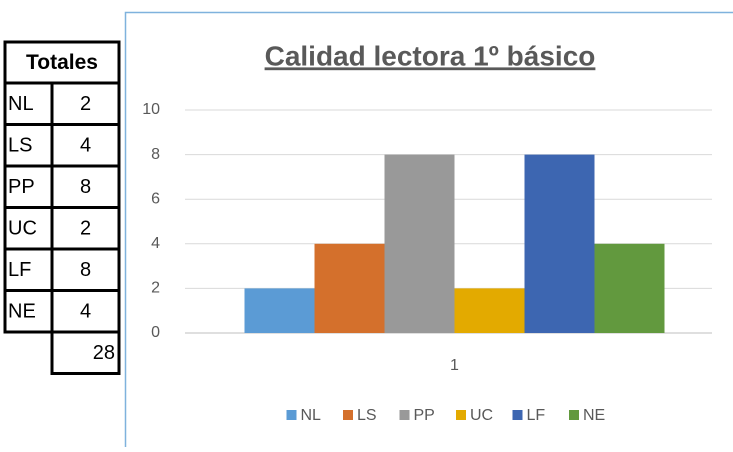 The width and height of the screenshot is (733, 452). What do you see at coordinates (155, 332) in the screenshot?
I see `y-tick-label: 0` at bounding box center [155, 332].